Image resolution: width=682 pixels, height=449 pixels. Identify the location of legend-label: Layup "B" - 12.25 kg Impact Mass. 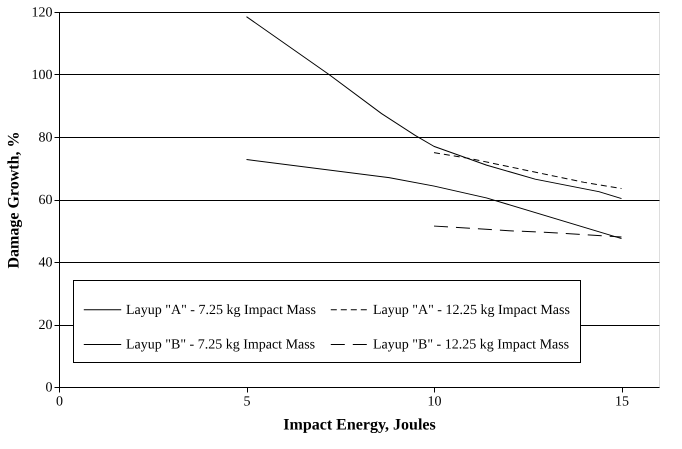
(471, 345).